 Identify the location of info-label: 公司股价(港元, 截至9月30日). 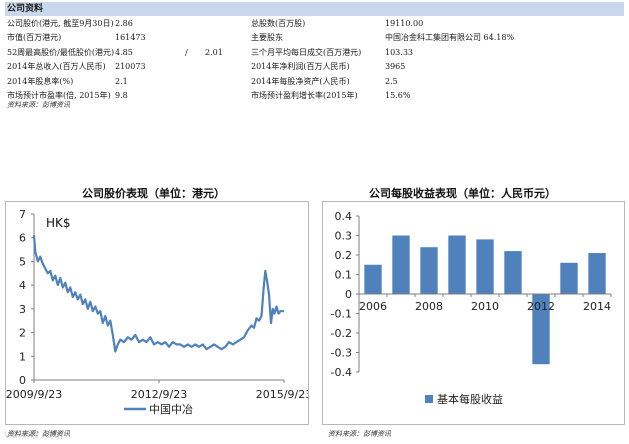
(60, 23).